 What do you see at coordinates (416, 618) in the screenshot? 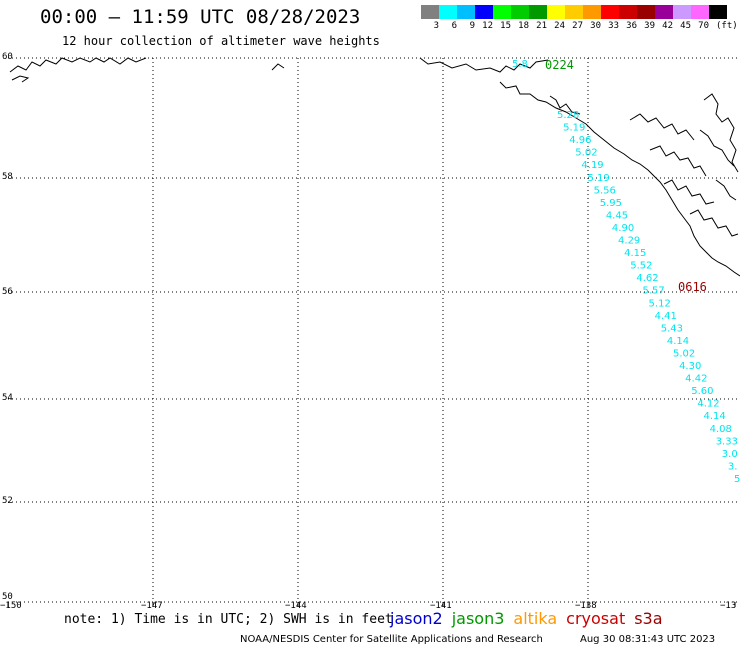
I see `sat-jason2: jason2` at bounding box center [416, 618].